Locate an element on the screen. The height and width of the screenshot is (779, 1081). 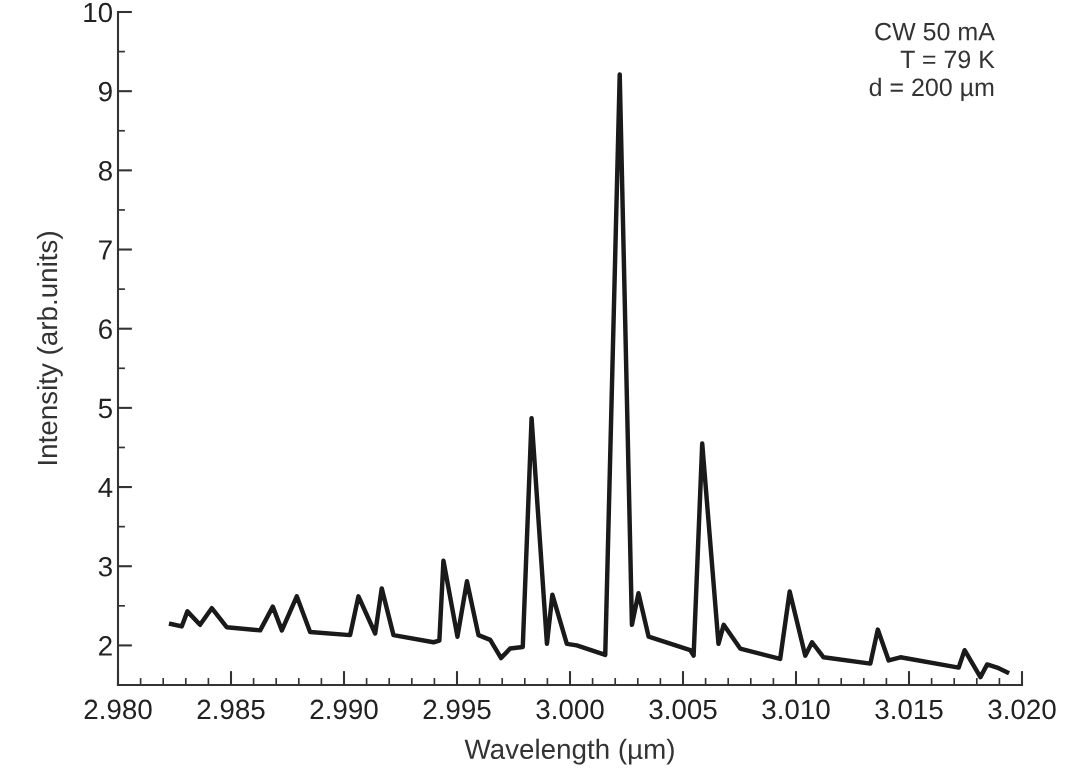
y-tick-label: 5 is located at coordinates (105, 408).